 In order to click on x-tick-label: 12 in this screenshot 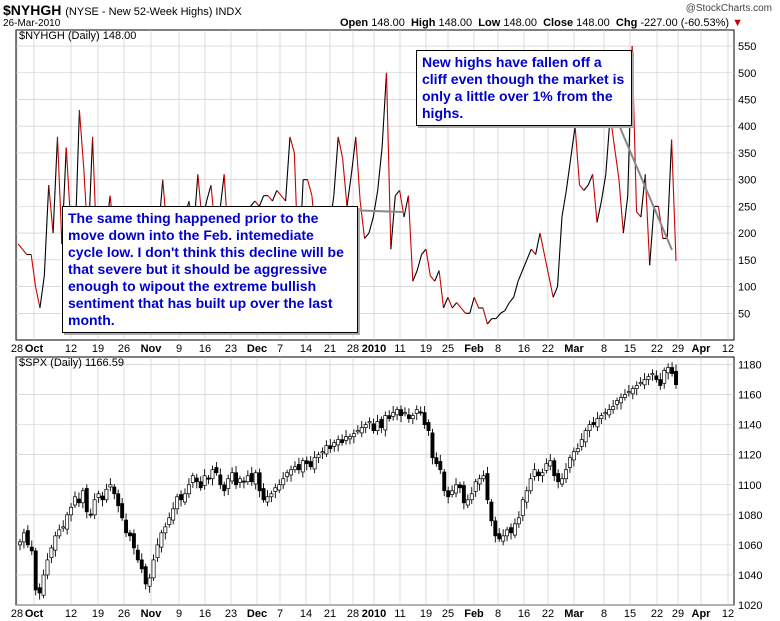, I will do `click(71, 614)`.